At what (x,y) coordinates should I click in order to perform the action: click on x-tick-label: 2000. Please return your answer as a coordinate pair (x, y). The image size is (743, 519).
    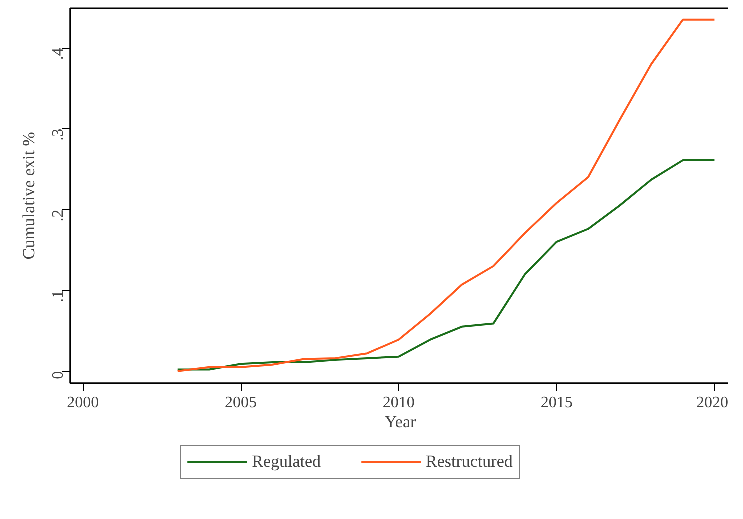
    Looking at the image, I should click on (83, 403).